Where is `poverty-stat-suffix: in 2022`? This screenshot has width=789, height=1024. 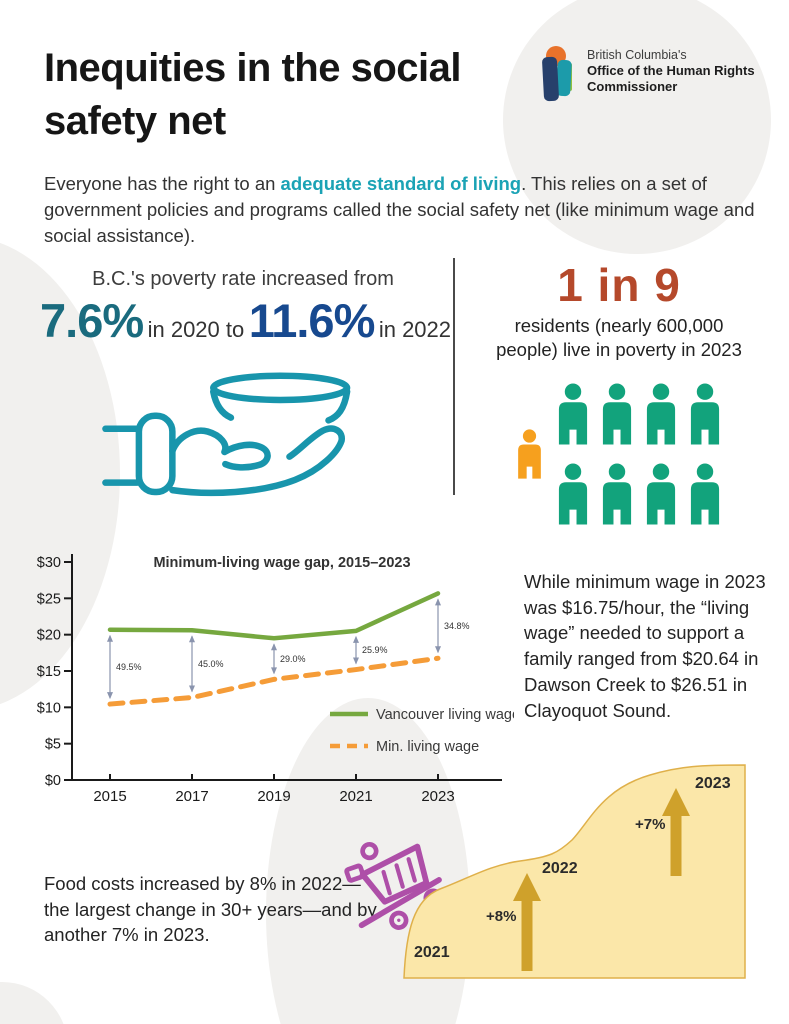 poverty-stat-suffix: in 2022 is located at coordinates (415, 329).